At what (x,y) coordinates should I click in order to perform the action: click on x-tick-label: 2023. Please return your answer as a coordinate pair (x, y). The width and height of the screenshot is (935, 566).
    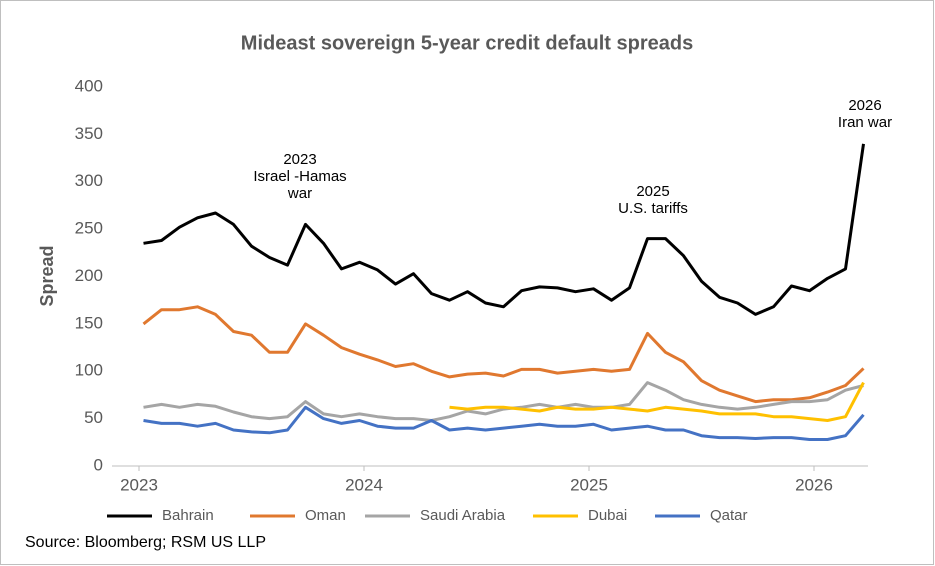
    Looking at the image, I should click on (139, 484).